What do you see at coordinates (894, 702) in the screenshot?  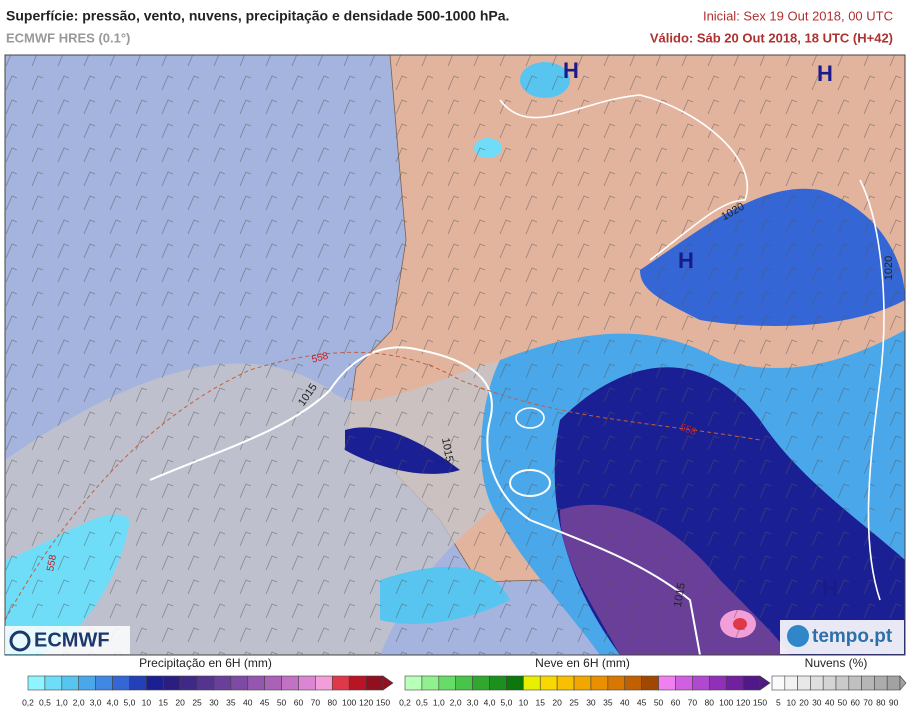 I see `legend-tick-label: 90` at bounding box center [894, 702].